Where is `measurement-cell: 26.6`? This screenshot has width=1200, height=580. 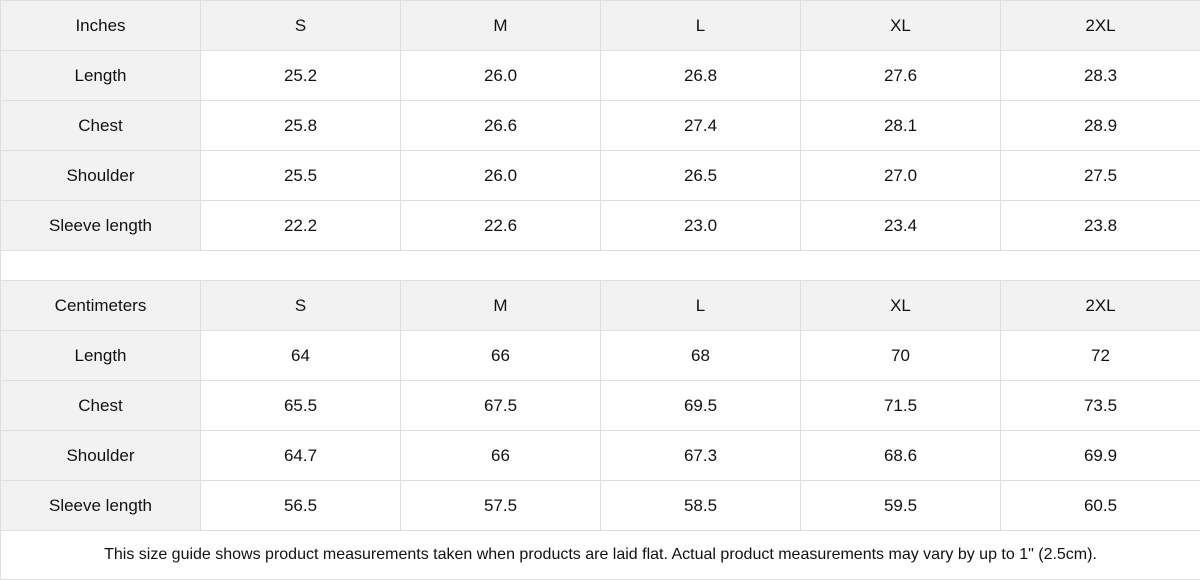 measurement-cell: 26.6 is located at coordinates (500, 125).